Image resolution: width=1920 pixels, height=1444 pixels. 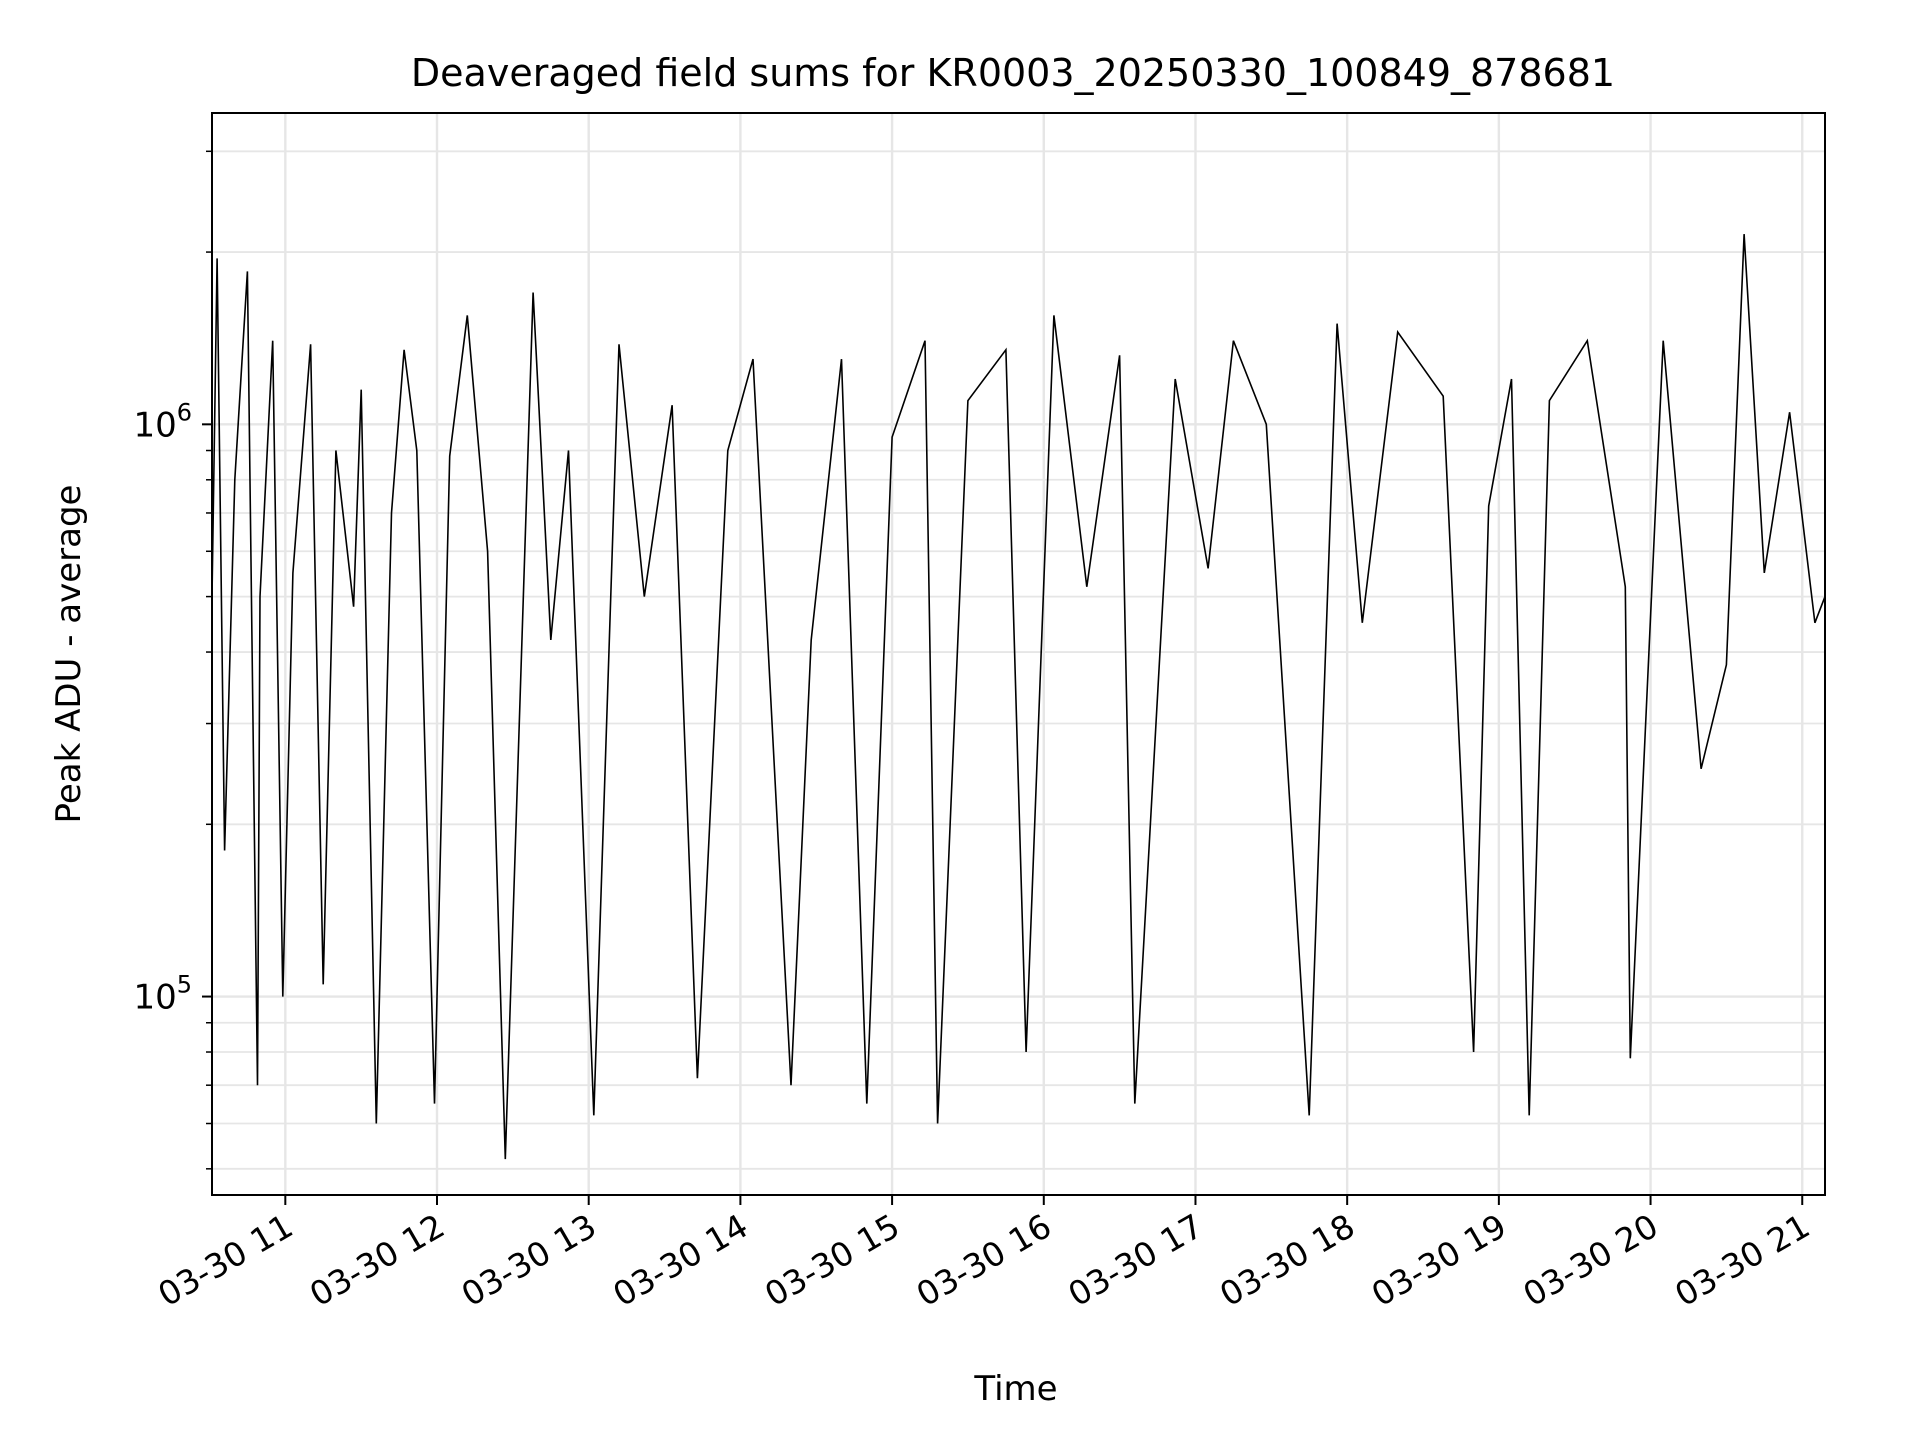 What do you see at coordinates (162, 994) in the screenshot?
I see `y-tick-label: 10⁵` at bounding box center [162, 994].